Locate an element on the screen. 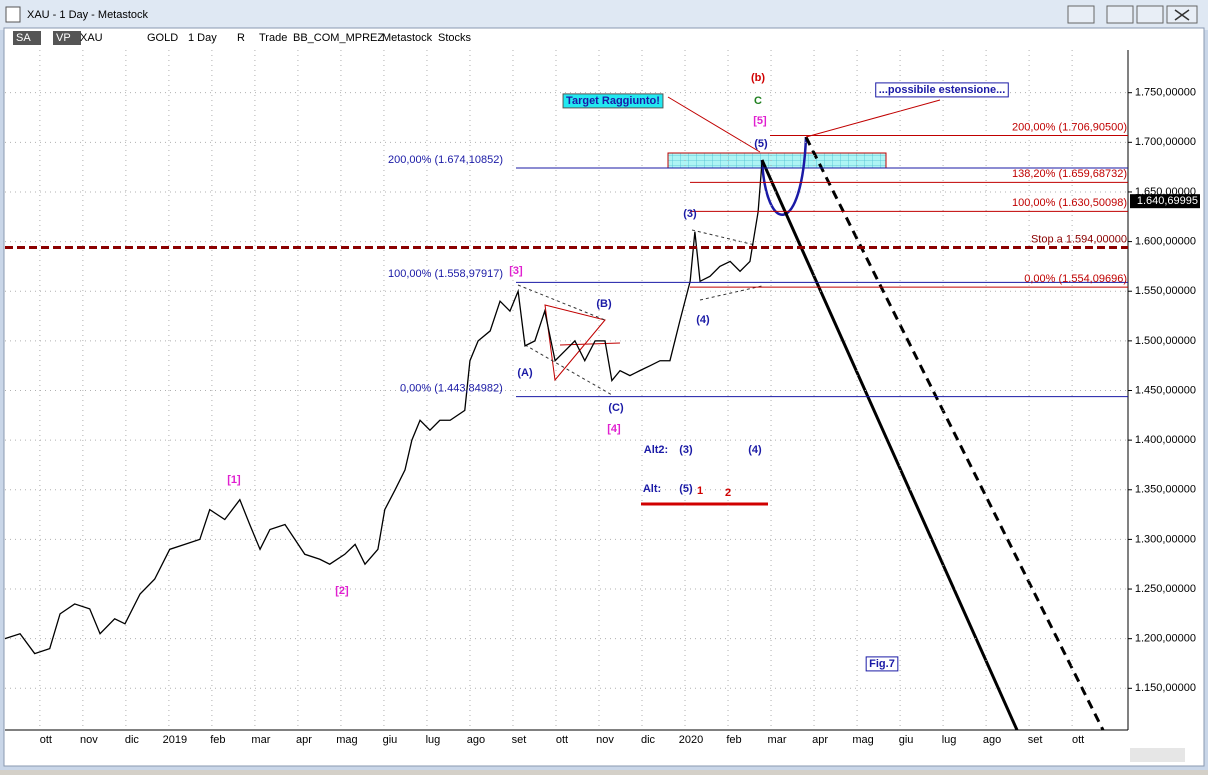 This screenshot has height=775, width=1208. wave-label: Fig.7 is located at coordinates (882, 664).